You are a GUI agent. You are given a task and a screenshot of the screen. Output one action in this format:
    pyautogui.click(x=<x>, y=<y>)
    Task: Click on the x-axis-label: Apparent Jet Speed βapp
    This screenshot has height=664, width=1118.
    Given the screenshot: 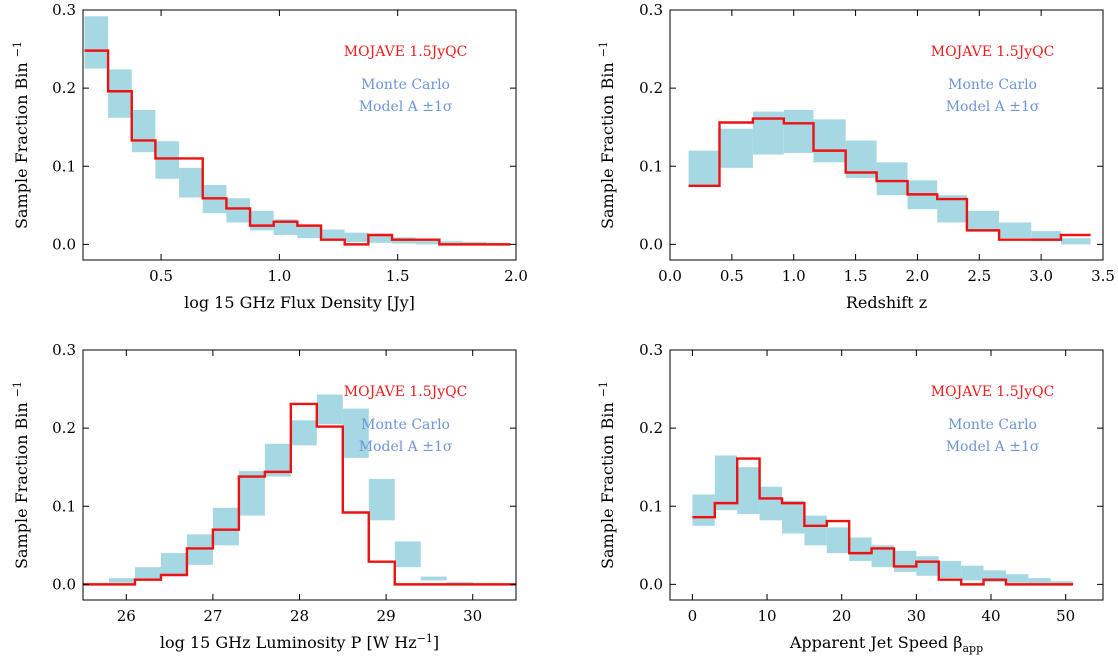 What is the action you would take?
    pyautogui.click(x=886, y=644)
    